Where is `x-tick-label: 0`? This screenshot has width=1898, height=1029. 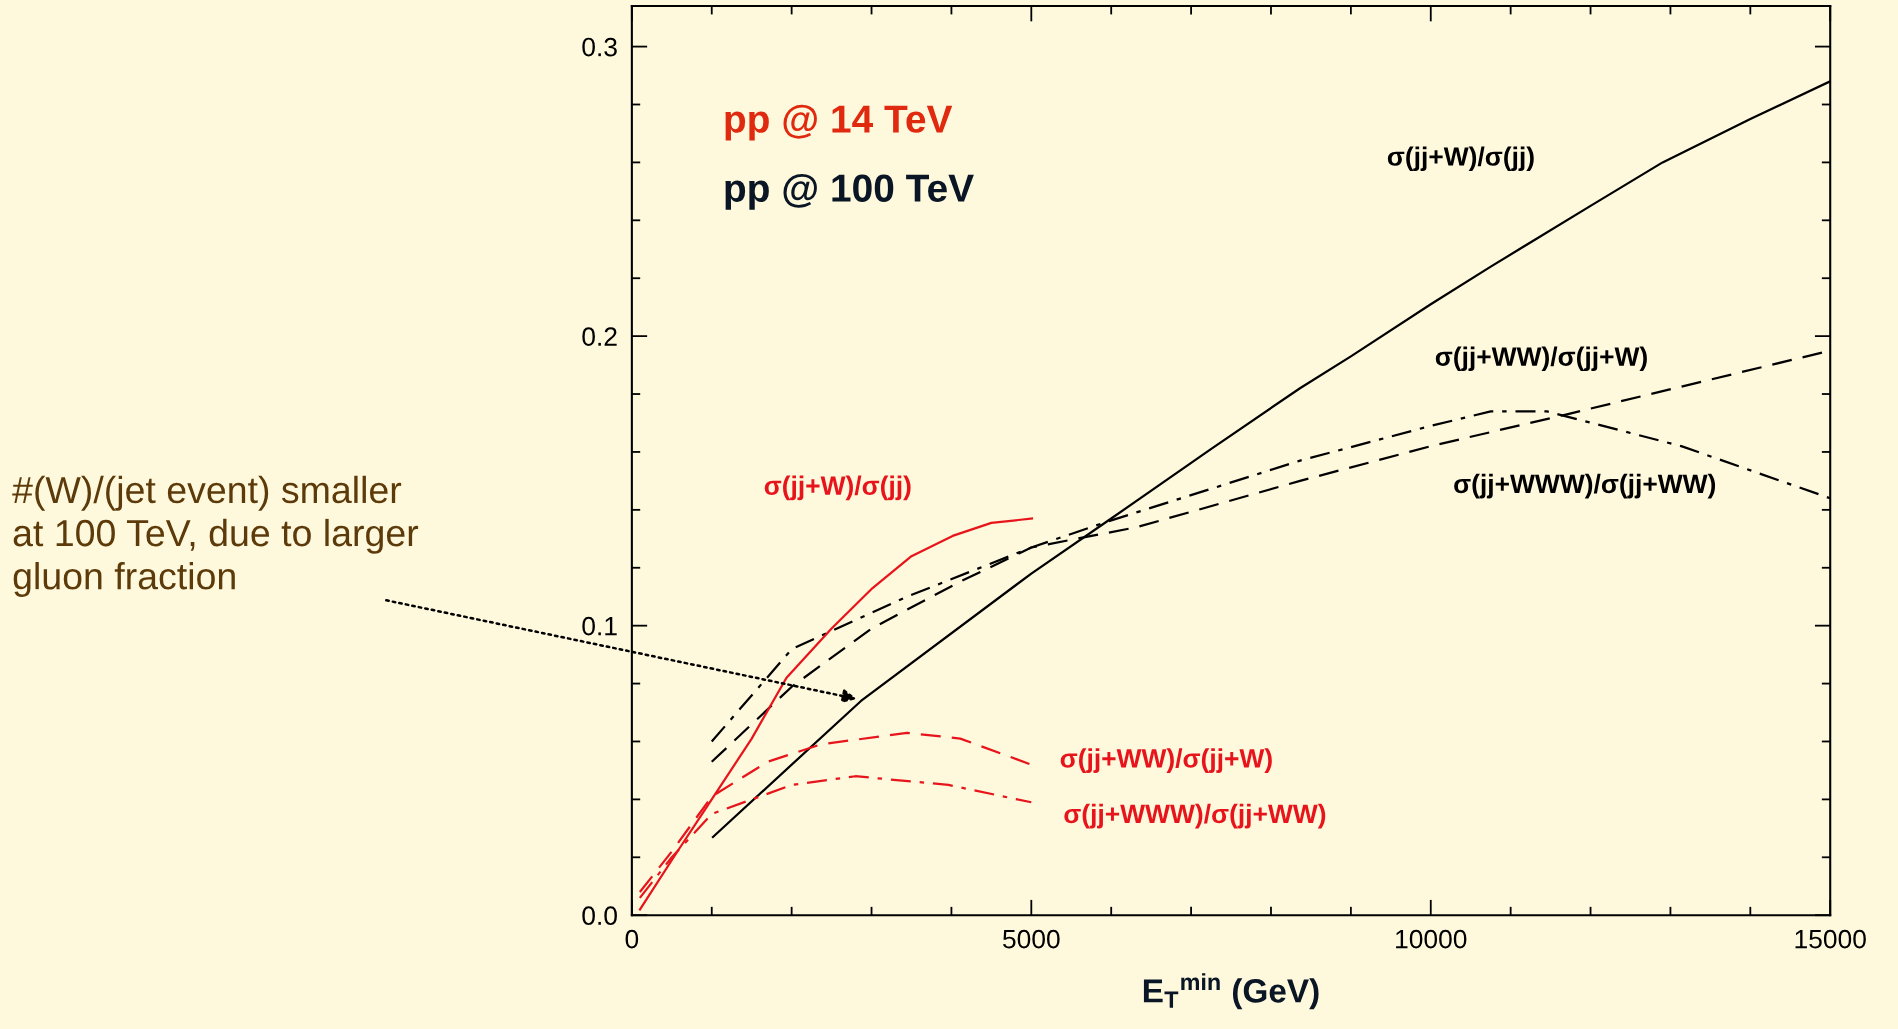
x-tick-label: 0 is located at coordinates (632, 939).